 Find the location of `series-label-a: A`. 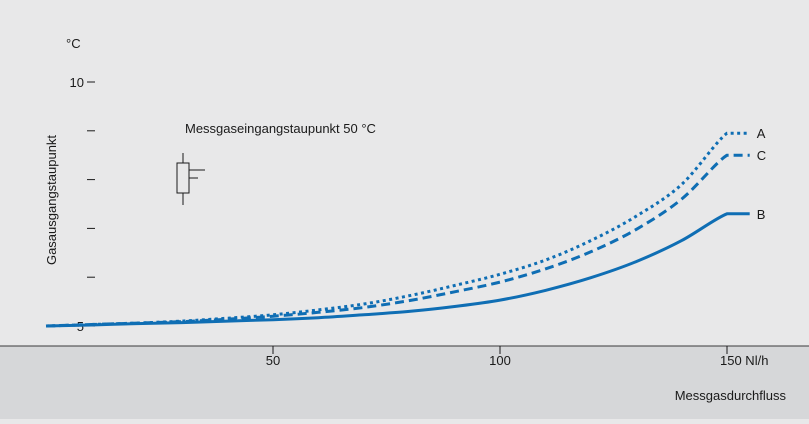

series-label-a: A is located at coordinates (761, 133).